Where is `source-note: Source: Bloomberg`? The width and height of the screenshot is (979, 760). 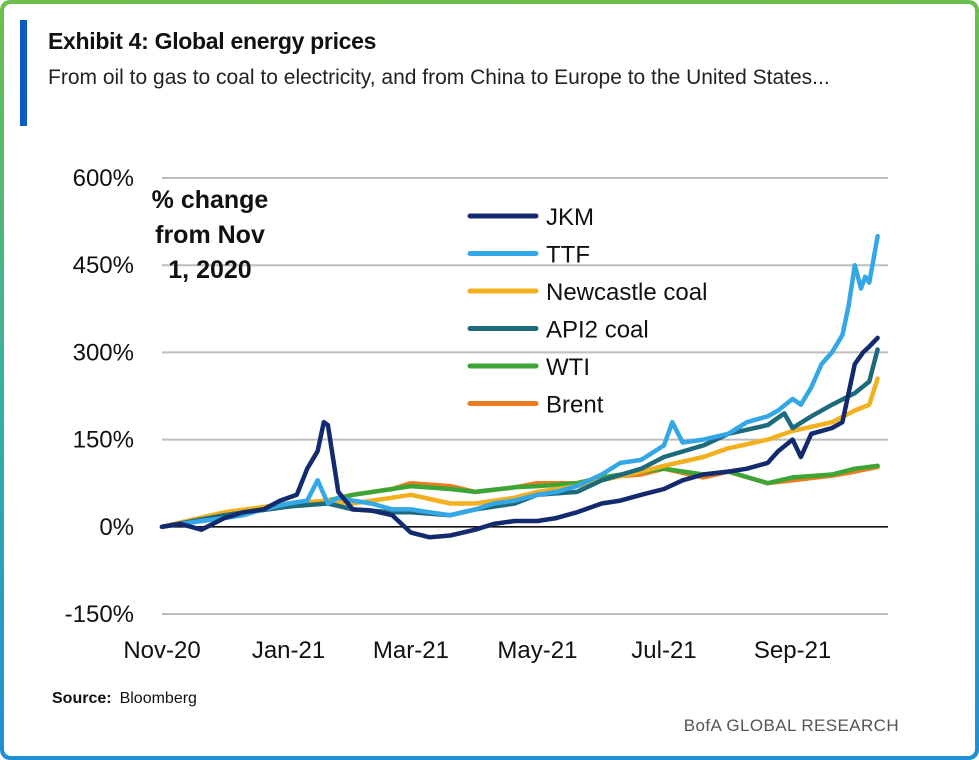
source-note: Source: Bloomberg is located at coordinates (124, 699).